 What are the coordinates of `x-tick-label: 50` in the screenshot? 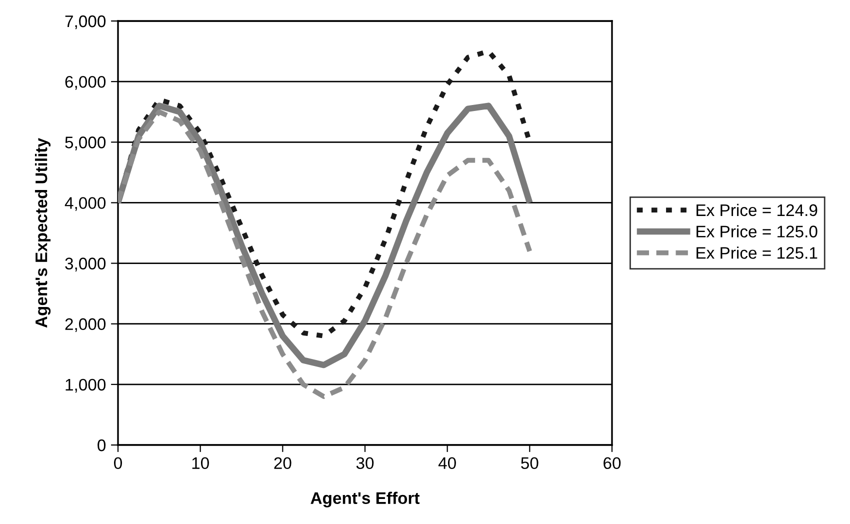 It's located at (529, 463).